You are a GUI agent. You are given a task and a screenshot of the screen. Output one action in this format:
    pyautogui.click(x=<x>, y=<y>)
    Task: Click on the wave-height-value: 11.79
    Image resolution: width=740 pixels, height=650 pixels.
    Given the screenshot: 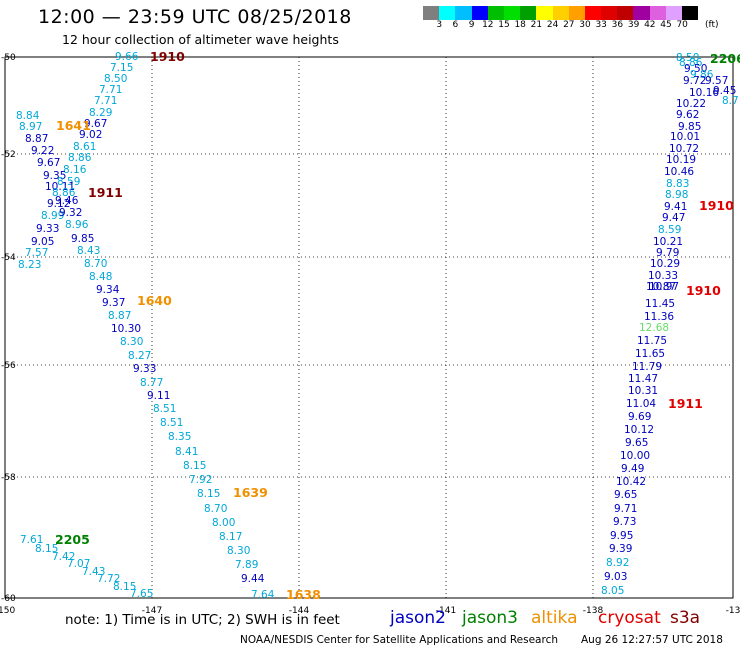 What is the action you would take?
    pyautogui.click(x=647, y=367)
    